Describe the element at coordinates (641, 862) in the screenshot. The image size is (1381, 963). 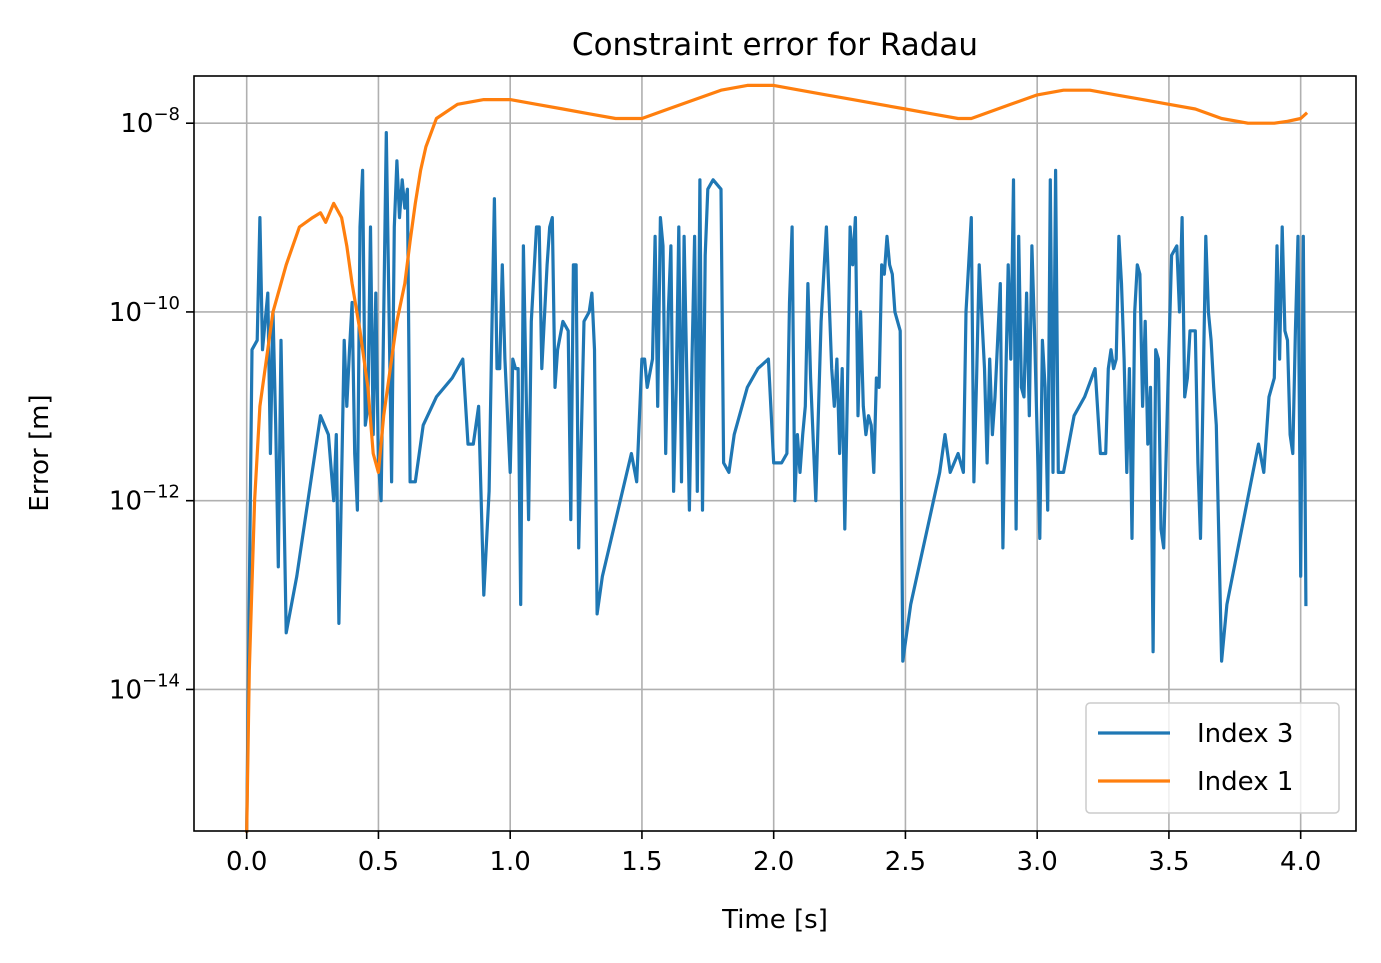
I see `x-tick-label: 1.5` at that location.